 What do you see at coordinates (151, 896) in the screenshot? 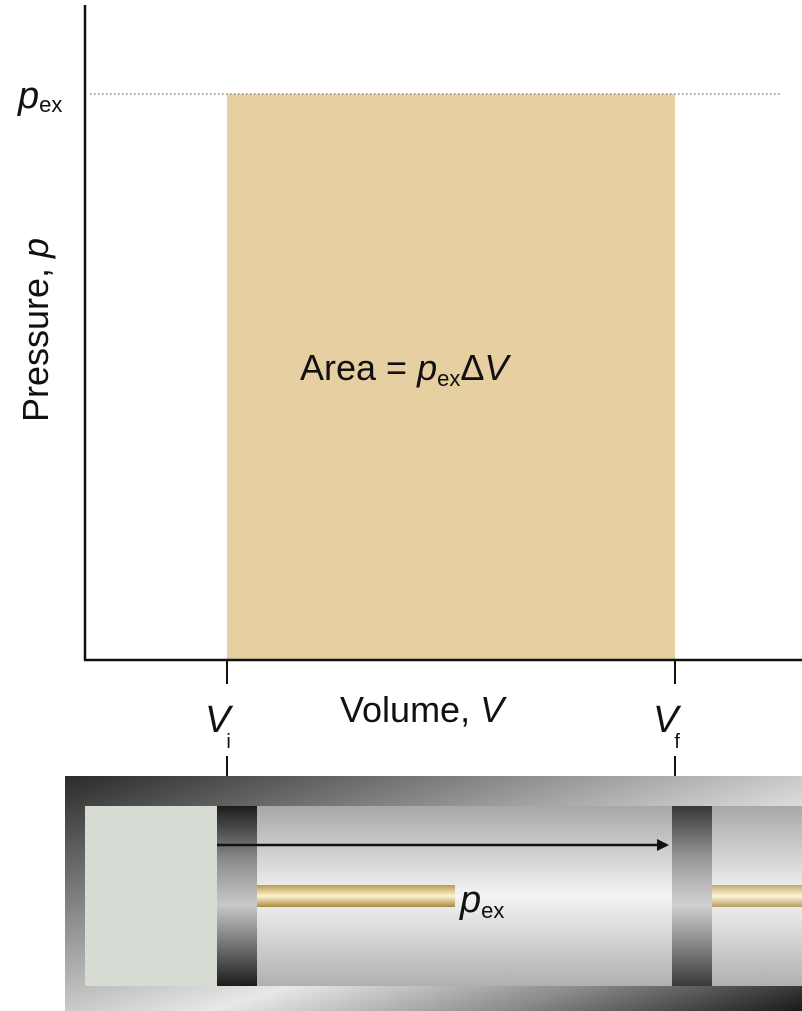
I see `gas` at bounding box center [151, 896].